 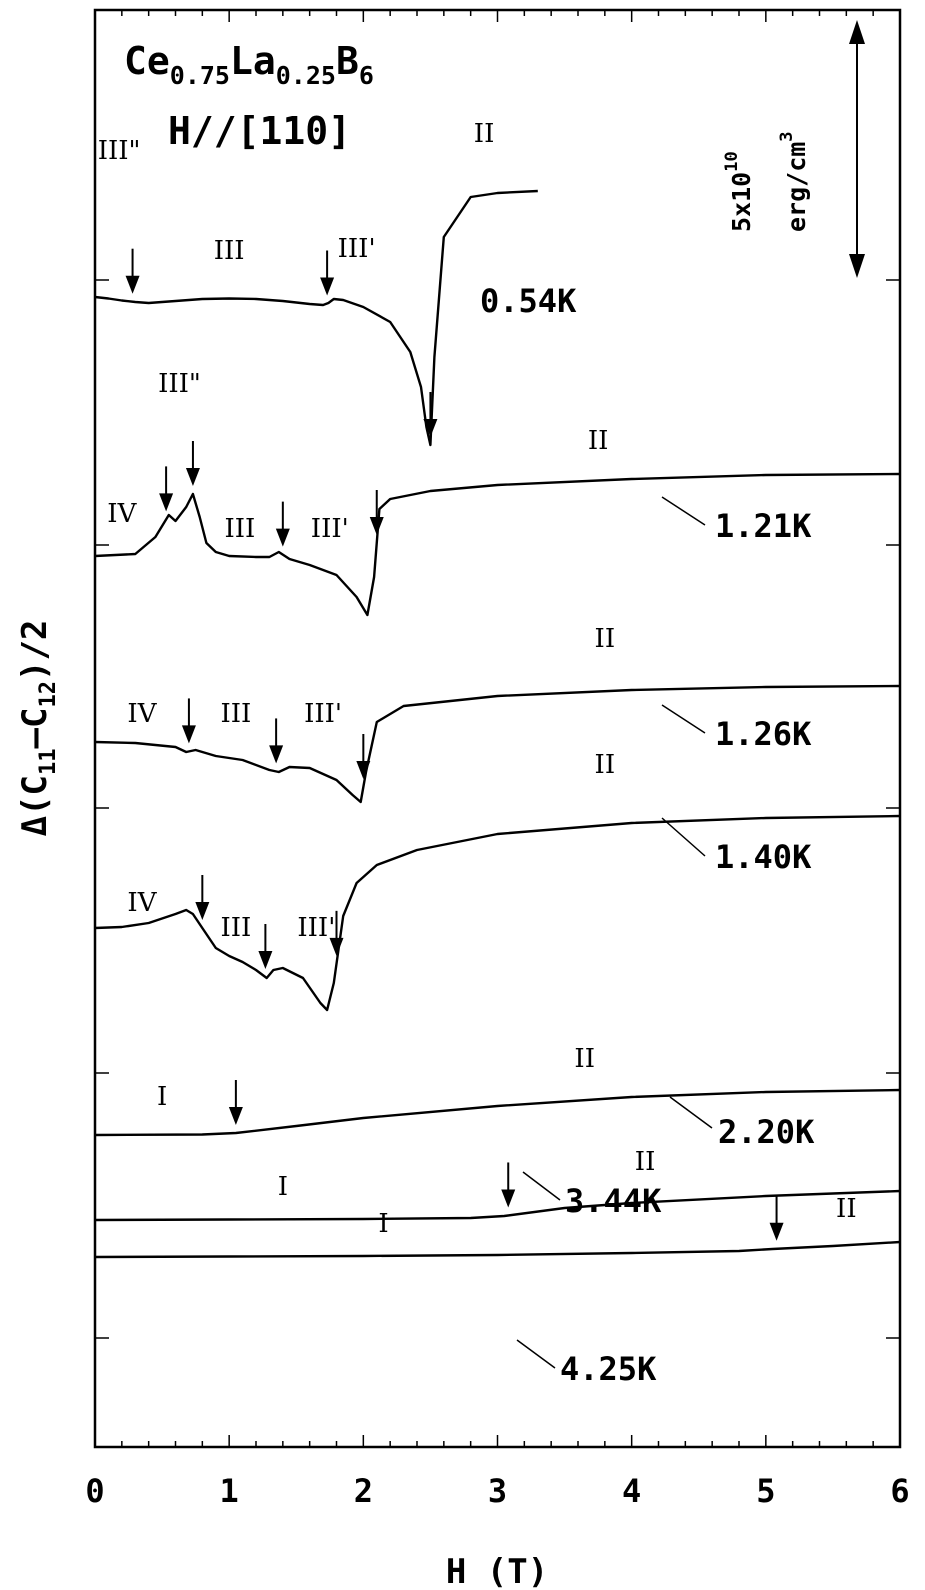 What do you see at coordinates (497, 1571) in the screenshot?
I see `x-axis-label: H (T)` at bounding box center [497, 1571].